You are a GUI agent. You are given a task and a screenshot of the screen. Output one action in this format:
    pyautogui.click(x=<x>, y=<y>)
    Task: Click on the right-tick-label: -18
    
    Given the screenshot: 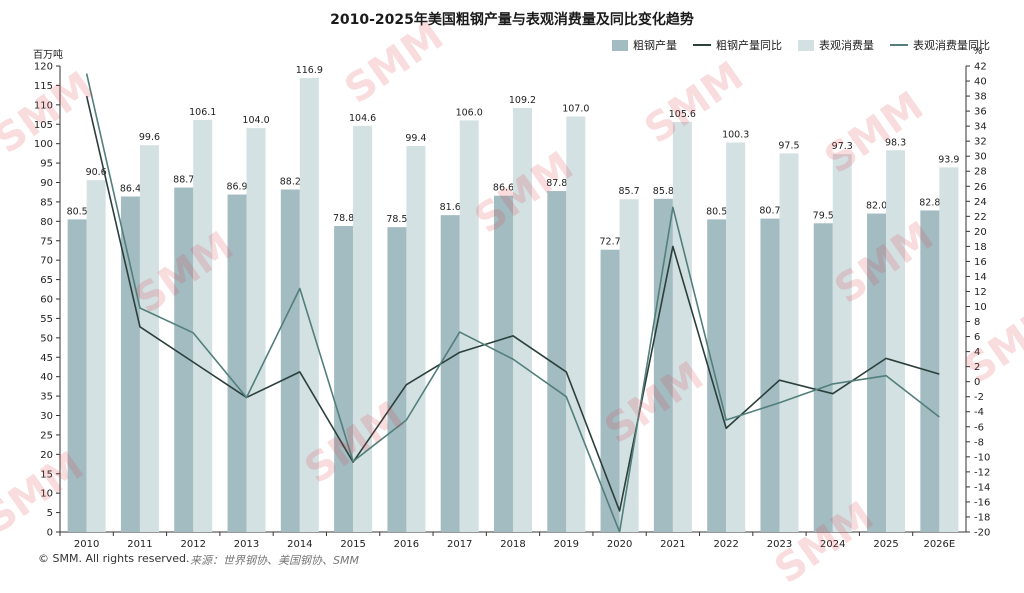 What is the action you would take?
    pyautogui.click(x=982, y=517)
    